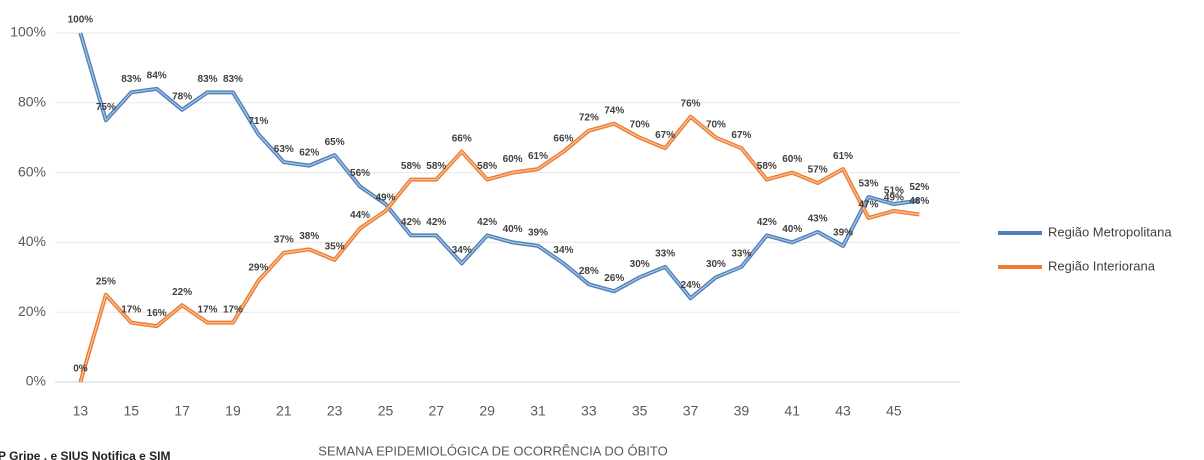  Describe the element at coordinates (589, 271) in the screenshot. I see `data-label: 28%` at that location.